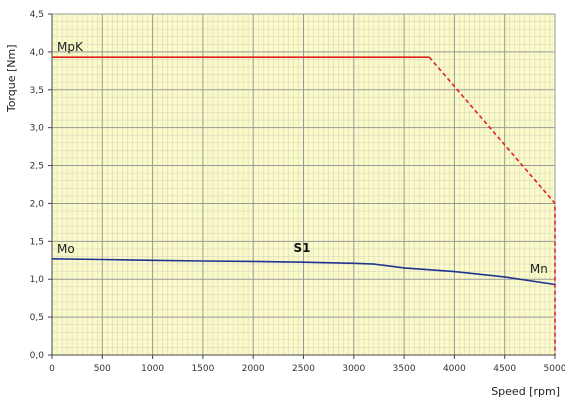 This screenshot has height=403, width=565. I want to click on x-tick-label: 2500, so click(303, 369).